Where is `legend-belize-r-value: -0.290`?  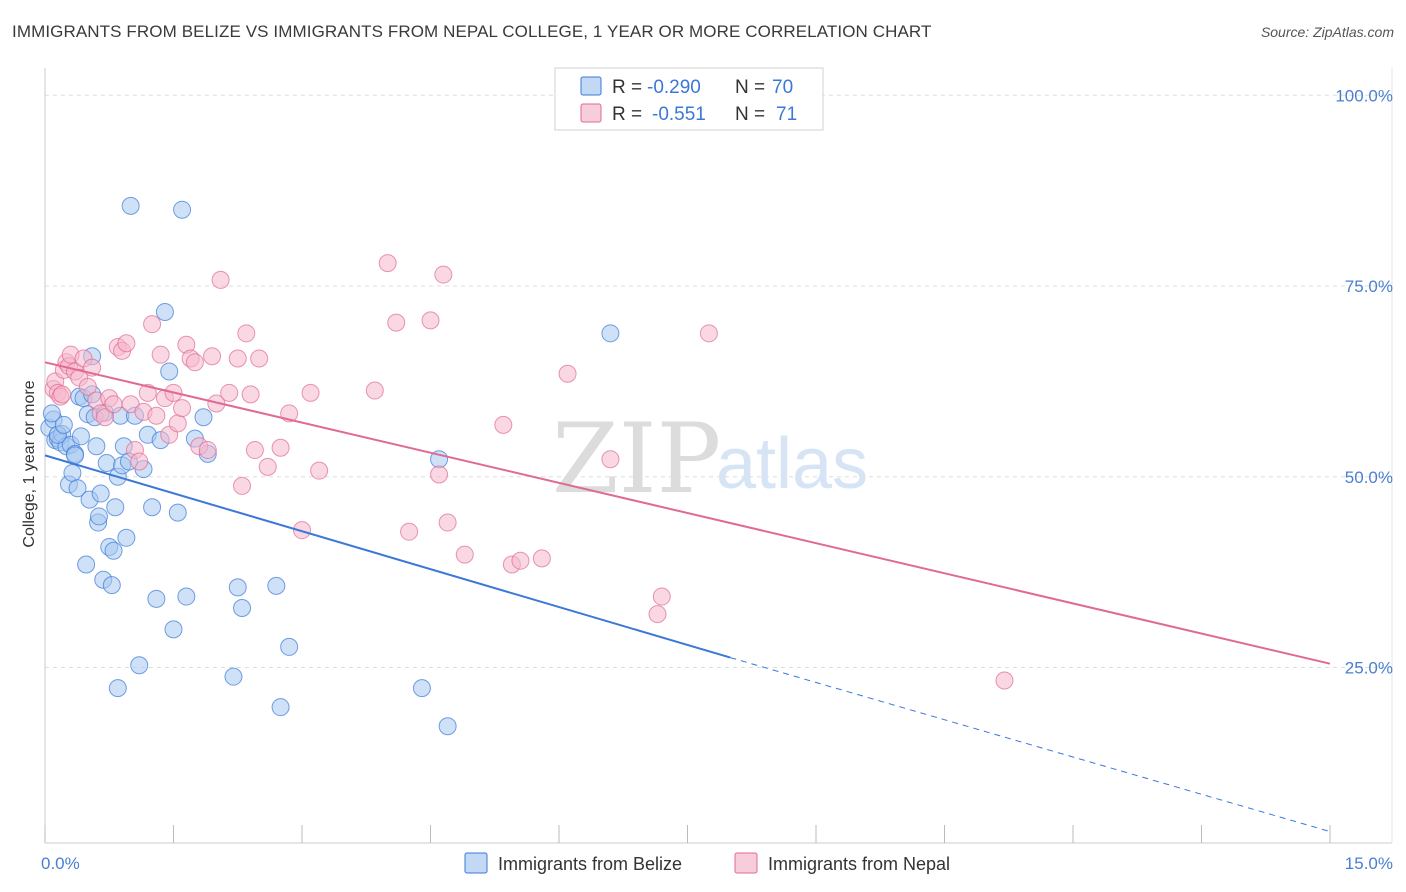
legend-belize-r-value: -0.290 is located at coordinates (674, 87).